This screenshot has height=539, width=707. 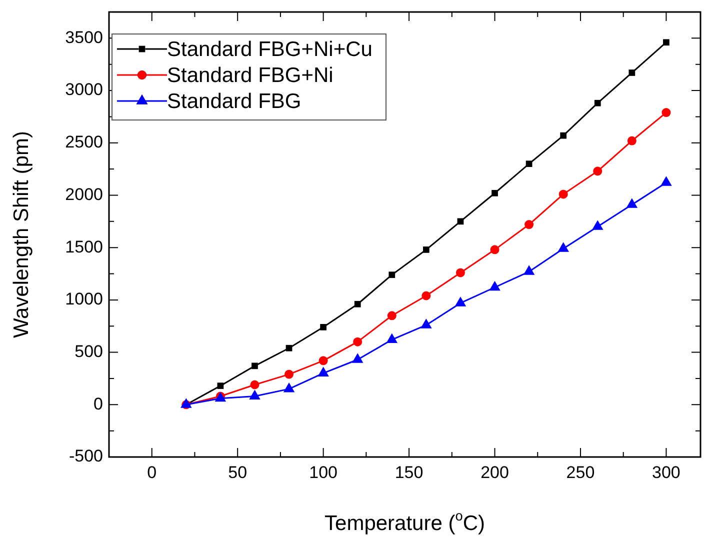 What do you see at coordinates (234, 101) in the screenshot?
I see `legend-label: Standard FBG` at bounding box center [234, 101].